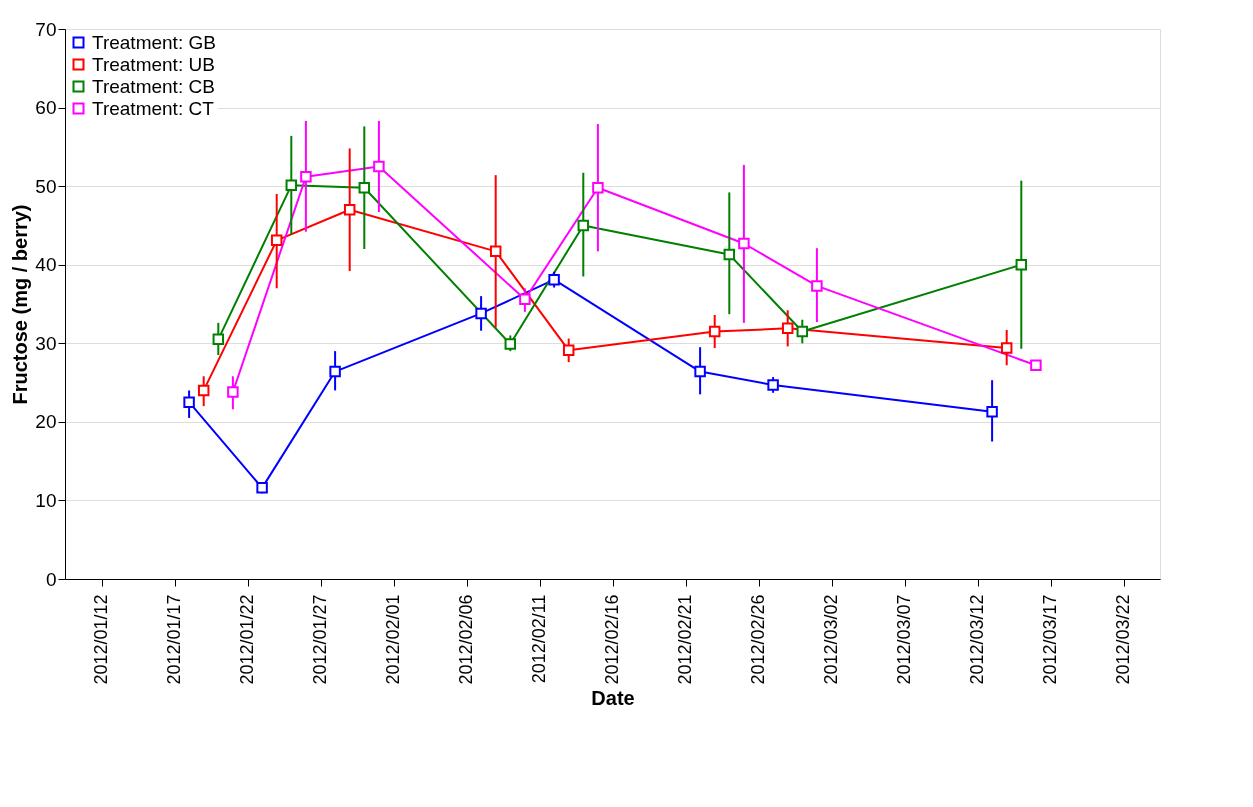  I want to click on legend-label: Treatment: GB, so click(154, 42).